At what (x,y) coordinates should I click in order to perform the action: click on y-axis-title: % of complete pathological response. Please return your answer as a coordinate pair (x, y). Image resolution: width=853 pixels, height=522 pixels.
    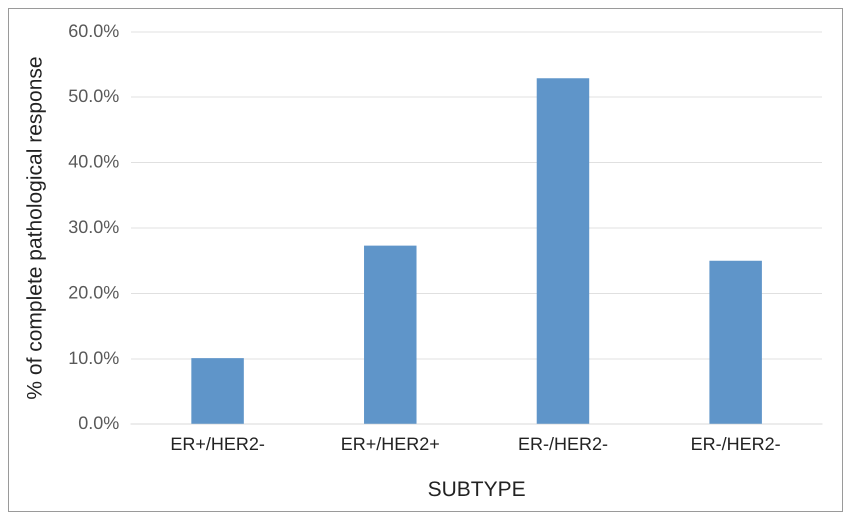
    Looking at the image, I should click on (34, 228).